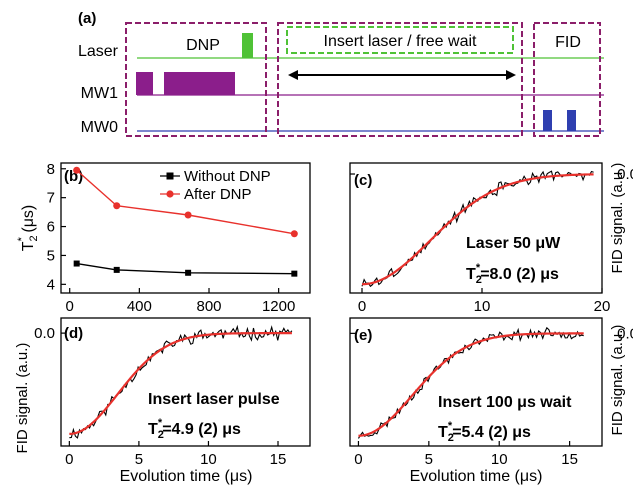 This screenshot has height=488, width=633. What do you see at coordinates (69, 459) in the screenshot?
I see `d-xtick-label-0: 0` at bounding box center [69, 459].